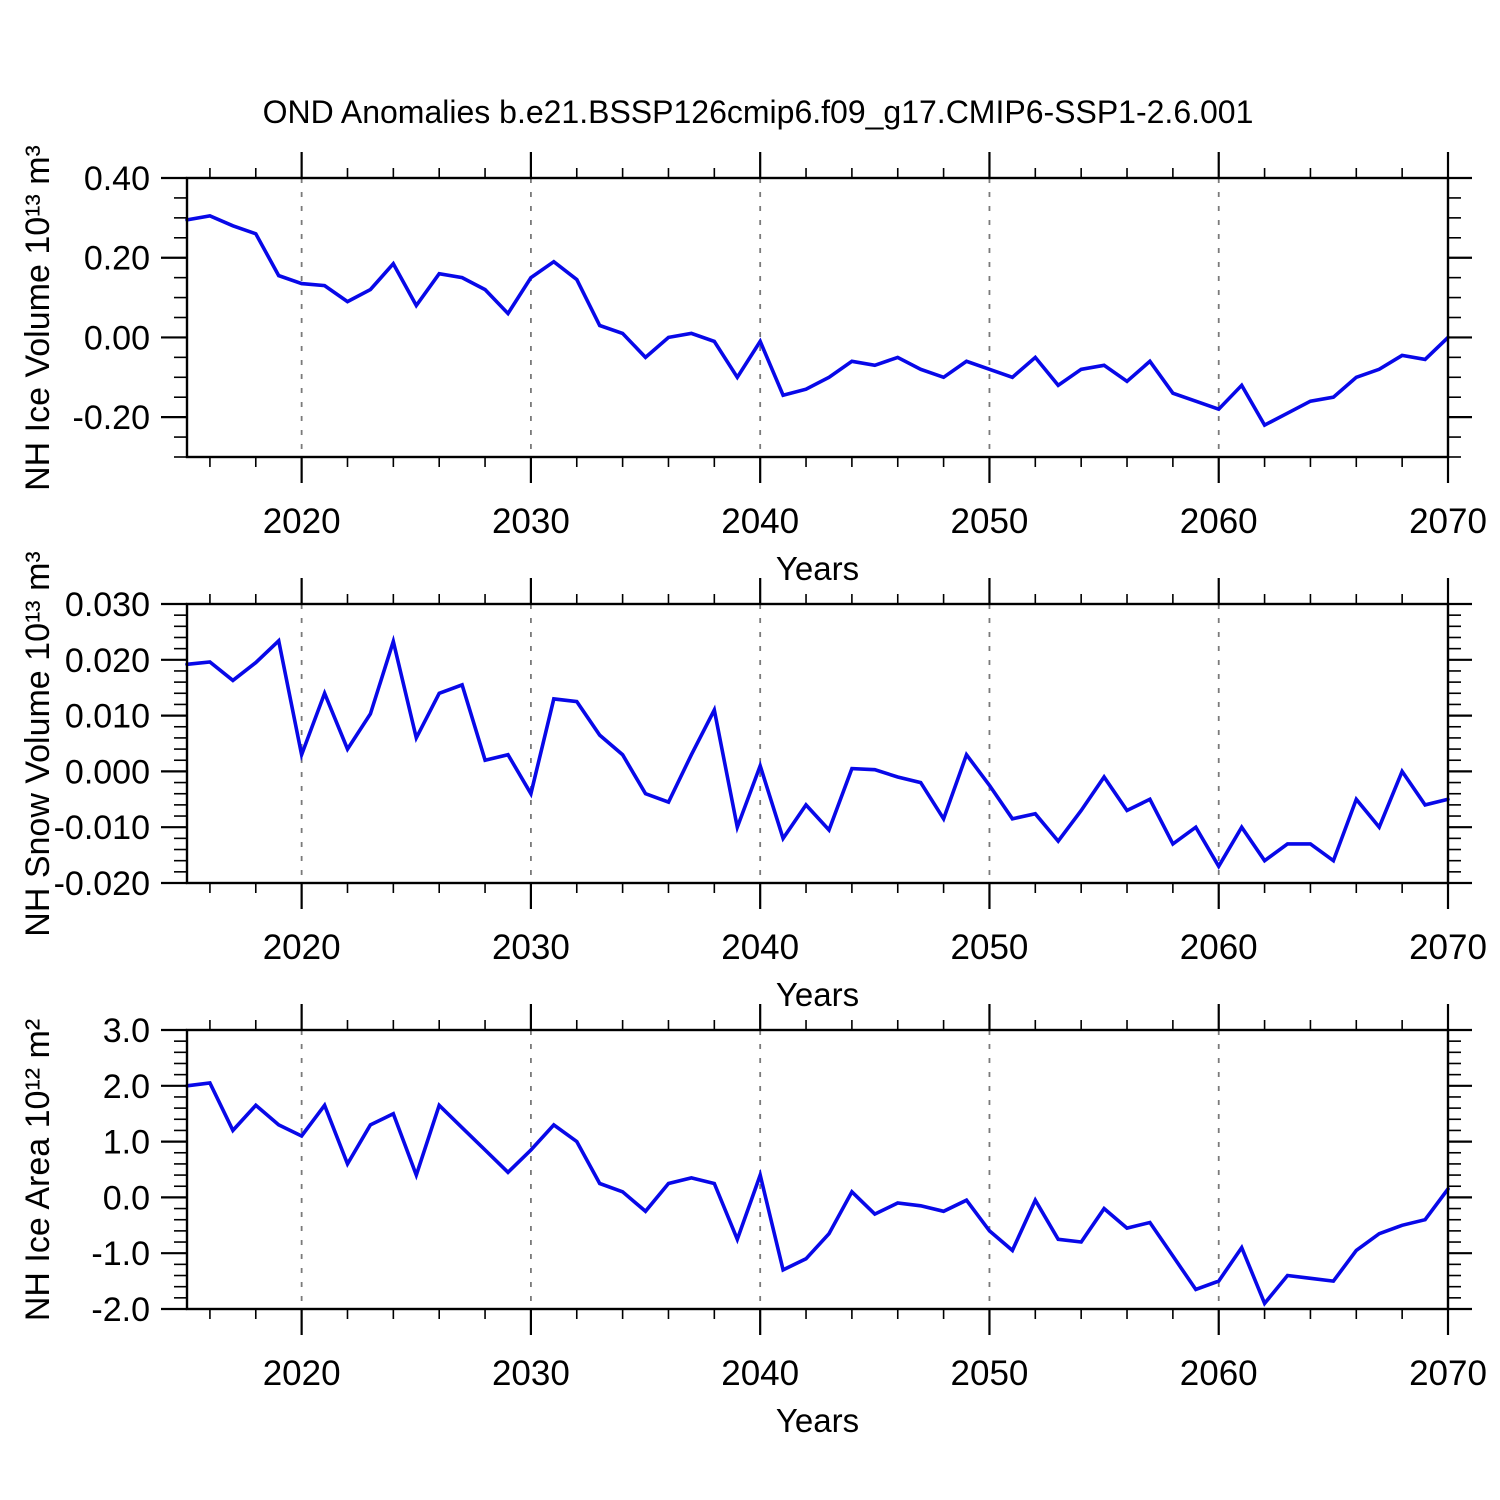  What do you see at coordinates (117, 179) in the screenshot?
I see `y-tick-label: 0.40` at bounding box center [117, 179].